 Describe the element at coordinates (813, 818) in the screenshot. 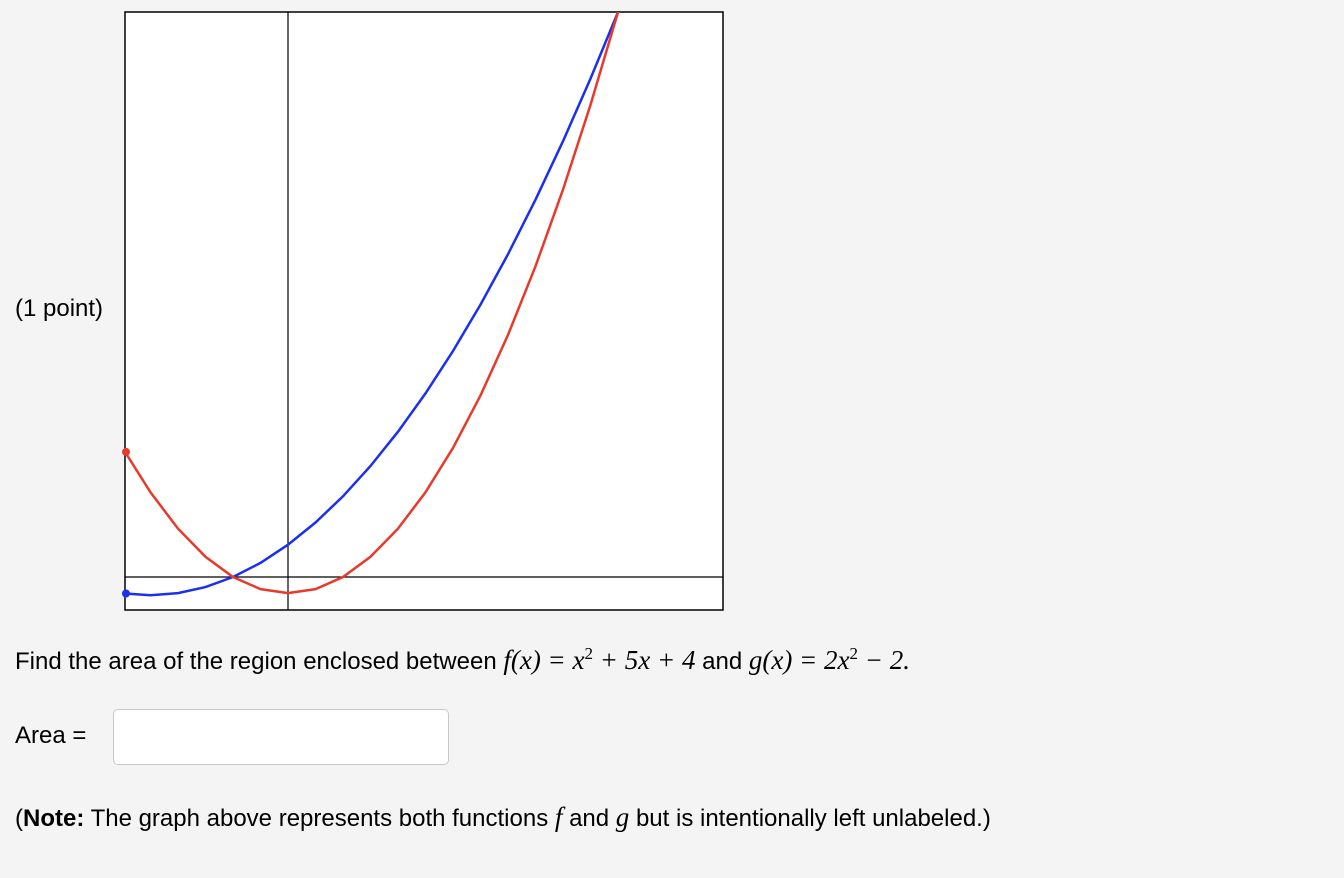

I see `note-text: but is intentionally left unlabeled.)` at that location.